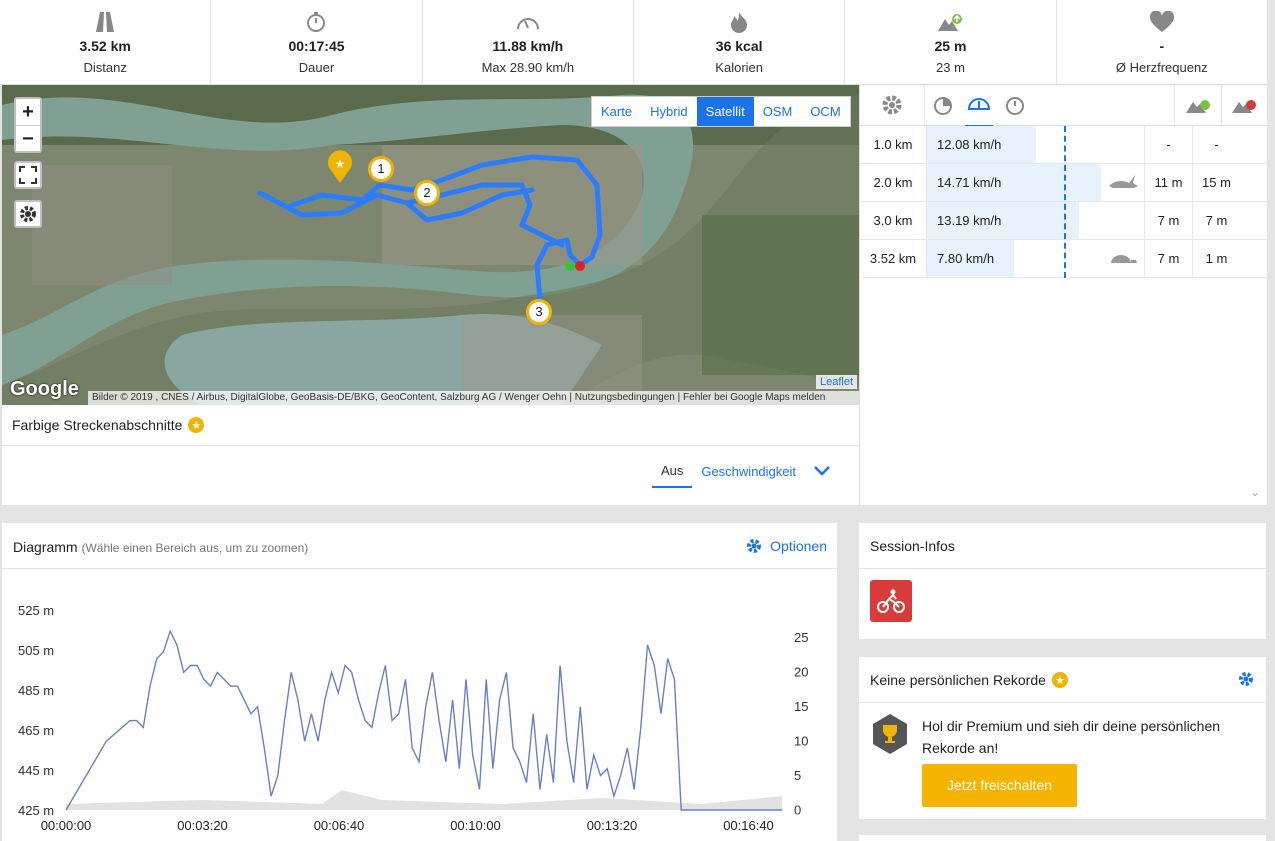 This screenshot has height=841, width=1275. I want to click on pace-icon, so click(943, 105).